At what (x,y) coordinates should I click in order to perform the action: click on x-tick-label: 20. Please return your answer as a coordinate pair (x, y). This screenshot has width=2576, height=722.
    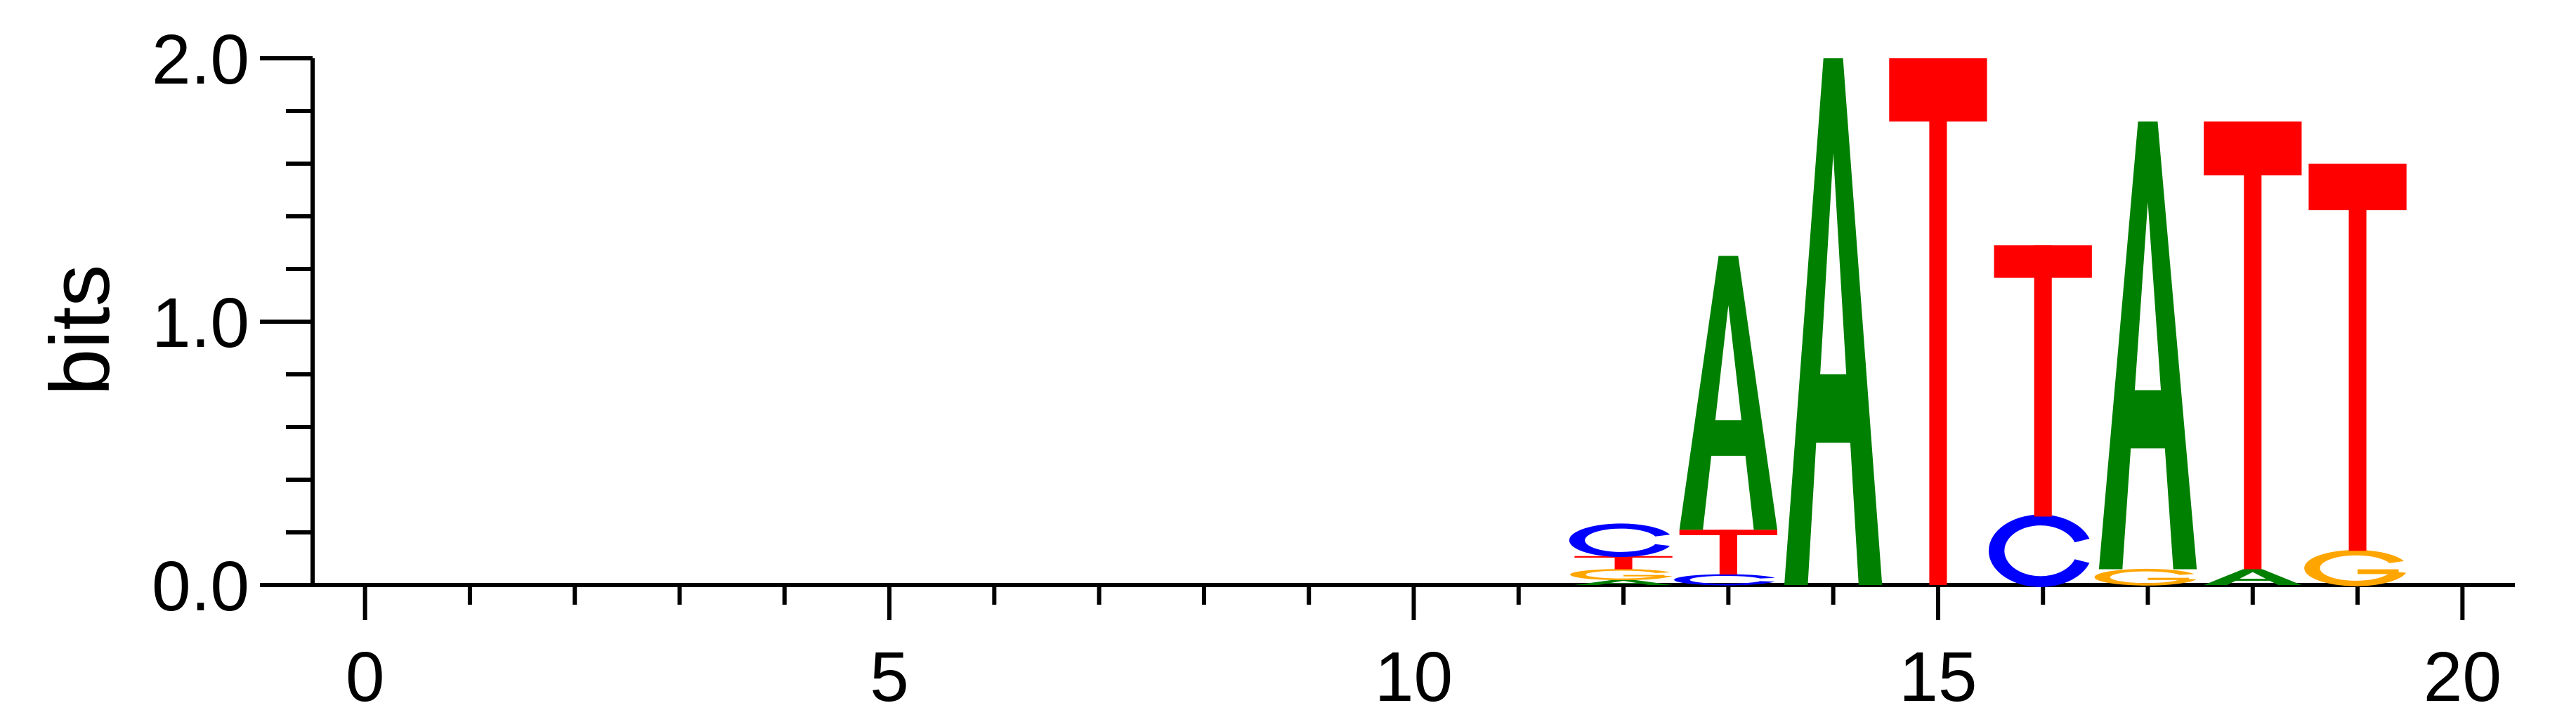
    Looking at the image, I should click on (2463, 677).